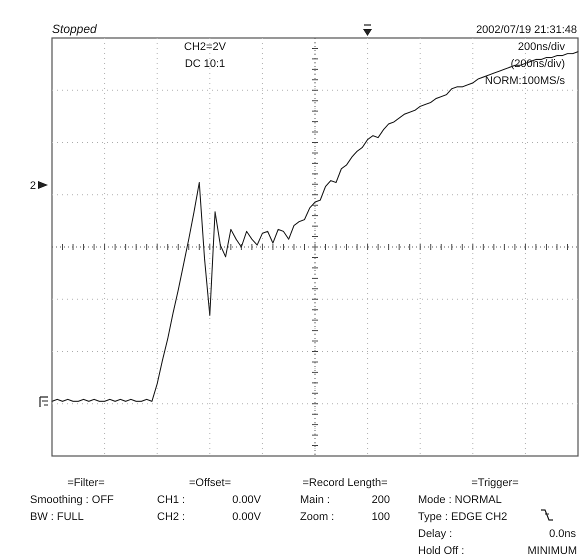 Image resolution: width=588 pixels, height=555 pixels. I want to click on text: 200, so click(381, 500).